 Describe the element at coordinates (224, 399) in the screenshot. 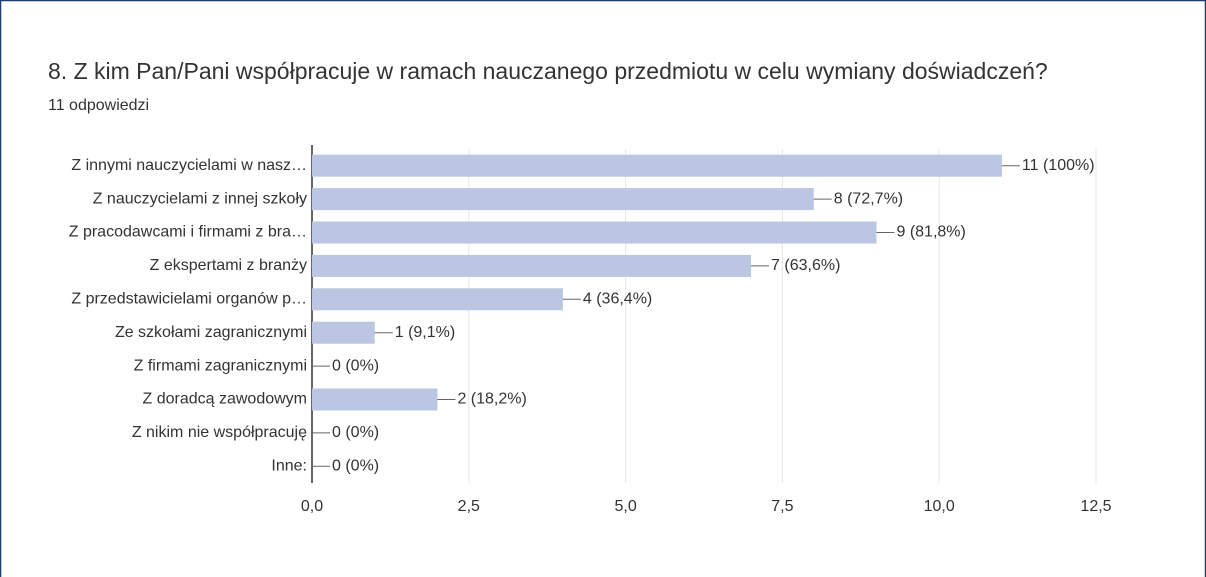

I see `y-tick-label: Z doradcą zawodowym` at that location.